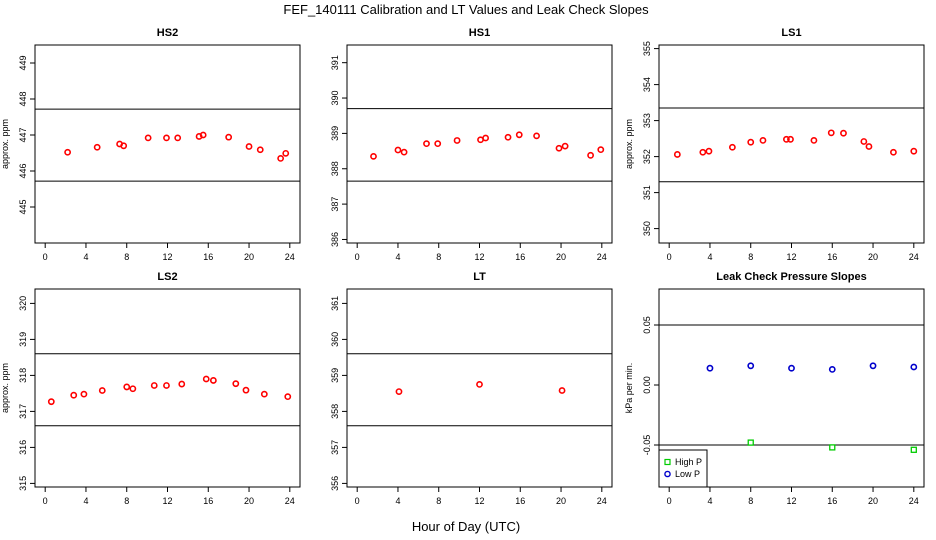 This screenshot has width=936, height=540. What do you see at coordinates (335, 133) in the screenshot?
I see `y-tick-label: 389` at bounding box center [335, 133].